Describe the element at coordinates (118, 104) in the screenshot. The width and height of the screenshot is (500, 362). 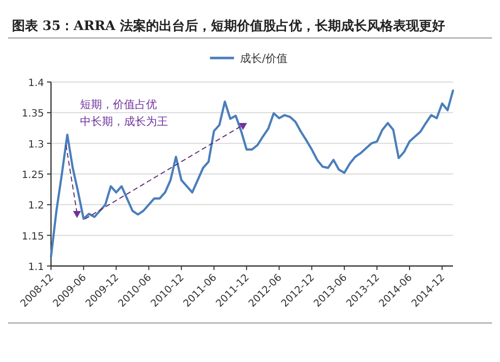
I see `annotation: 短期，价值占优` at that location.